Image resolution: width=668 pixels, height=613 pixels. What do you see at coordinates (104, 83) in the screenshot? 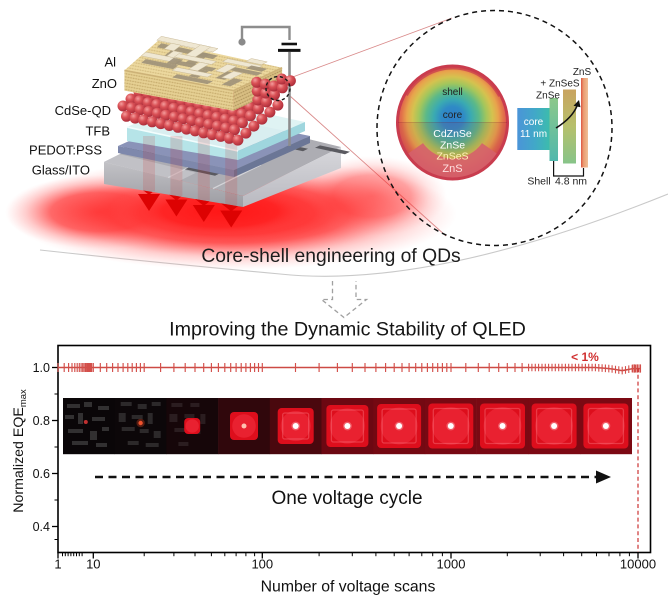
I see `svg-text: ZnO` at bounding box center [104, 83].